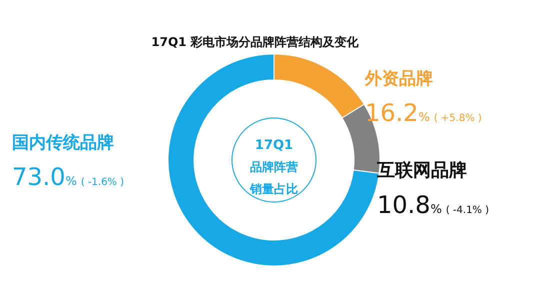 The height and width of the screenshot is (285, 551). What do you see at coordinates (255, 42) in the screenshot?
I see `chart-title: 17Q1 彩电市场分品牌阵营结构及变化` at bounding box center [255, 42].